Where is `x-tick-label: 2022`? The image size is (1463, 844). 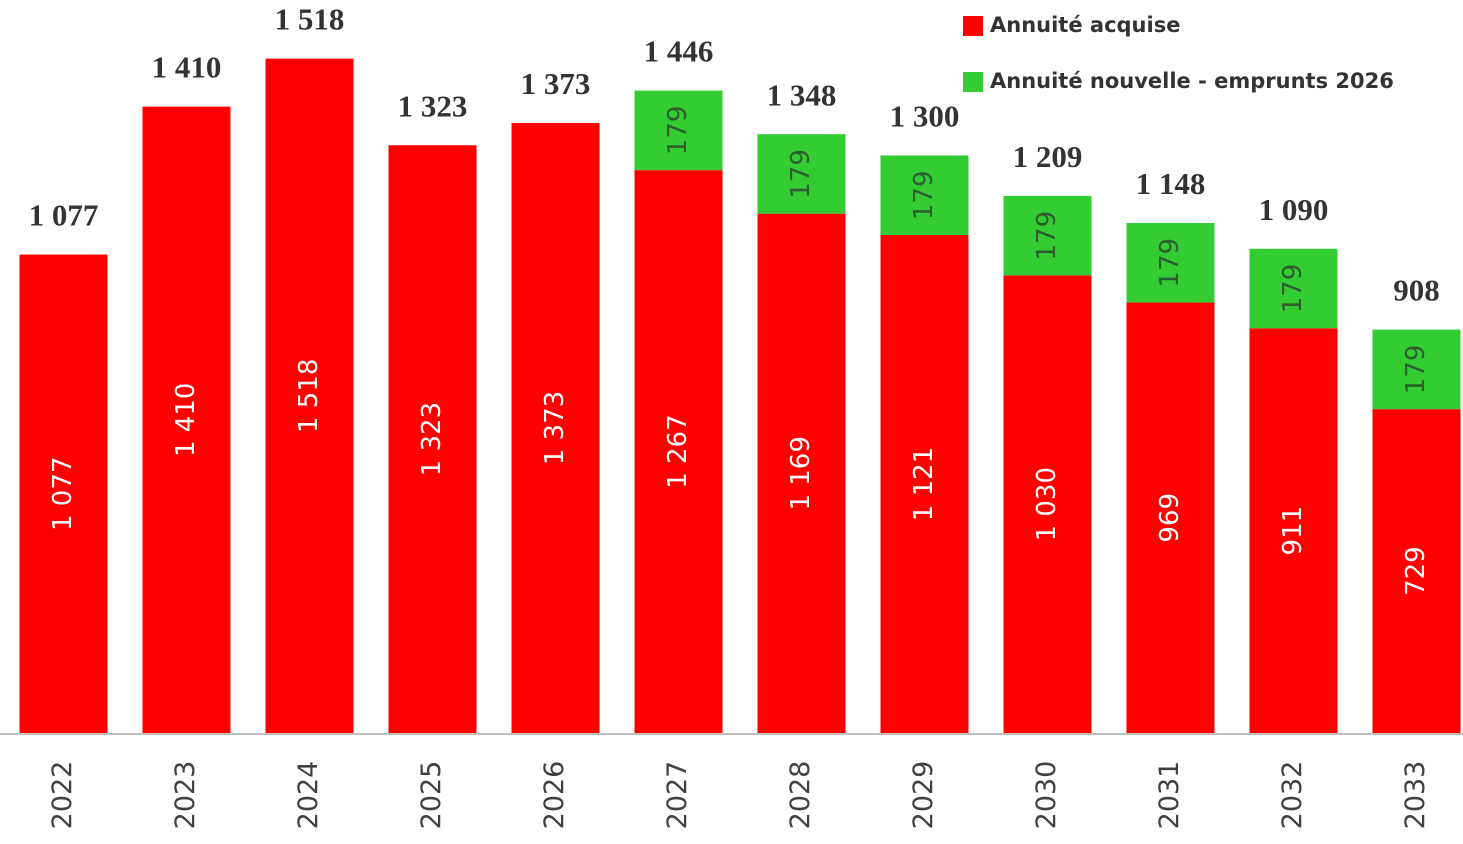 x-tick-label: 2022 is located at coordinates (62, 795).